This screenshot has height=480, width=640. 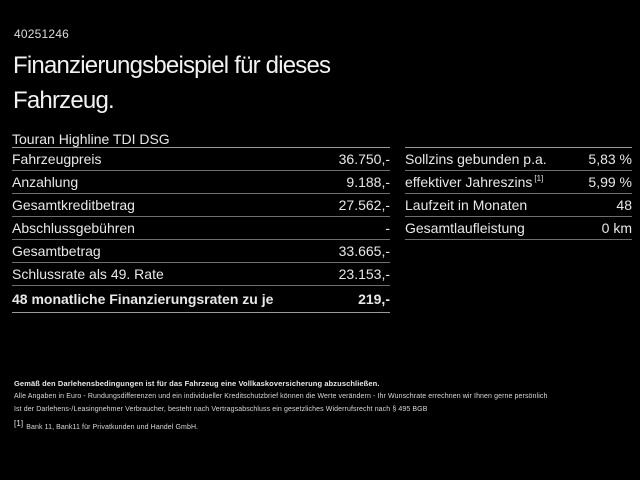 What do you see at coordinates (88, 274) in the screenshot?
I see `row-label: Schlussrate als 49. Rate` at bounding box center [88, 274].